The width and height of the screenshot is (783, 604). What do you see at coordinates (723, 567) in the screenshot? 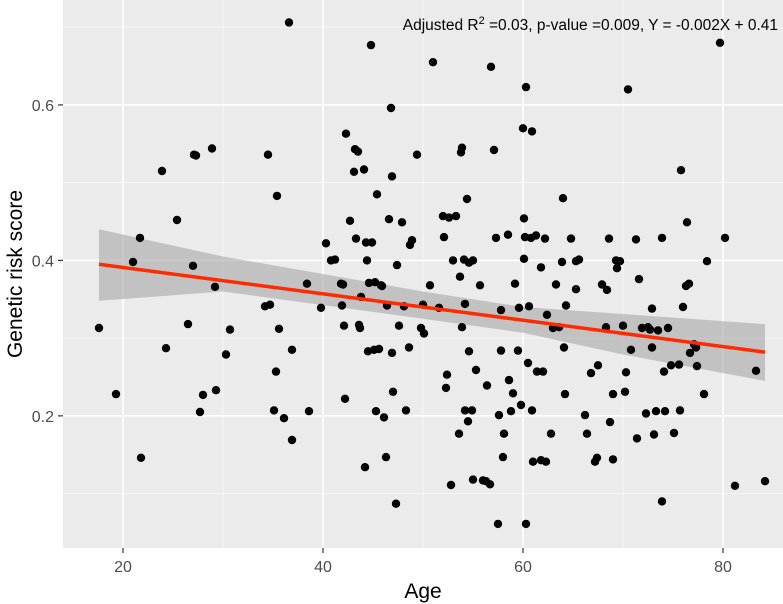
I see `x-tick-label: 80` at bounding box center [723, 567].